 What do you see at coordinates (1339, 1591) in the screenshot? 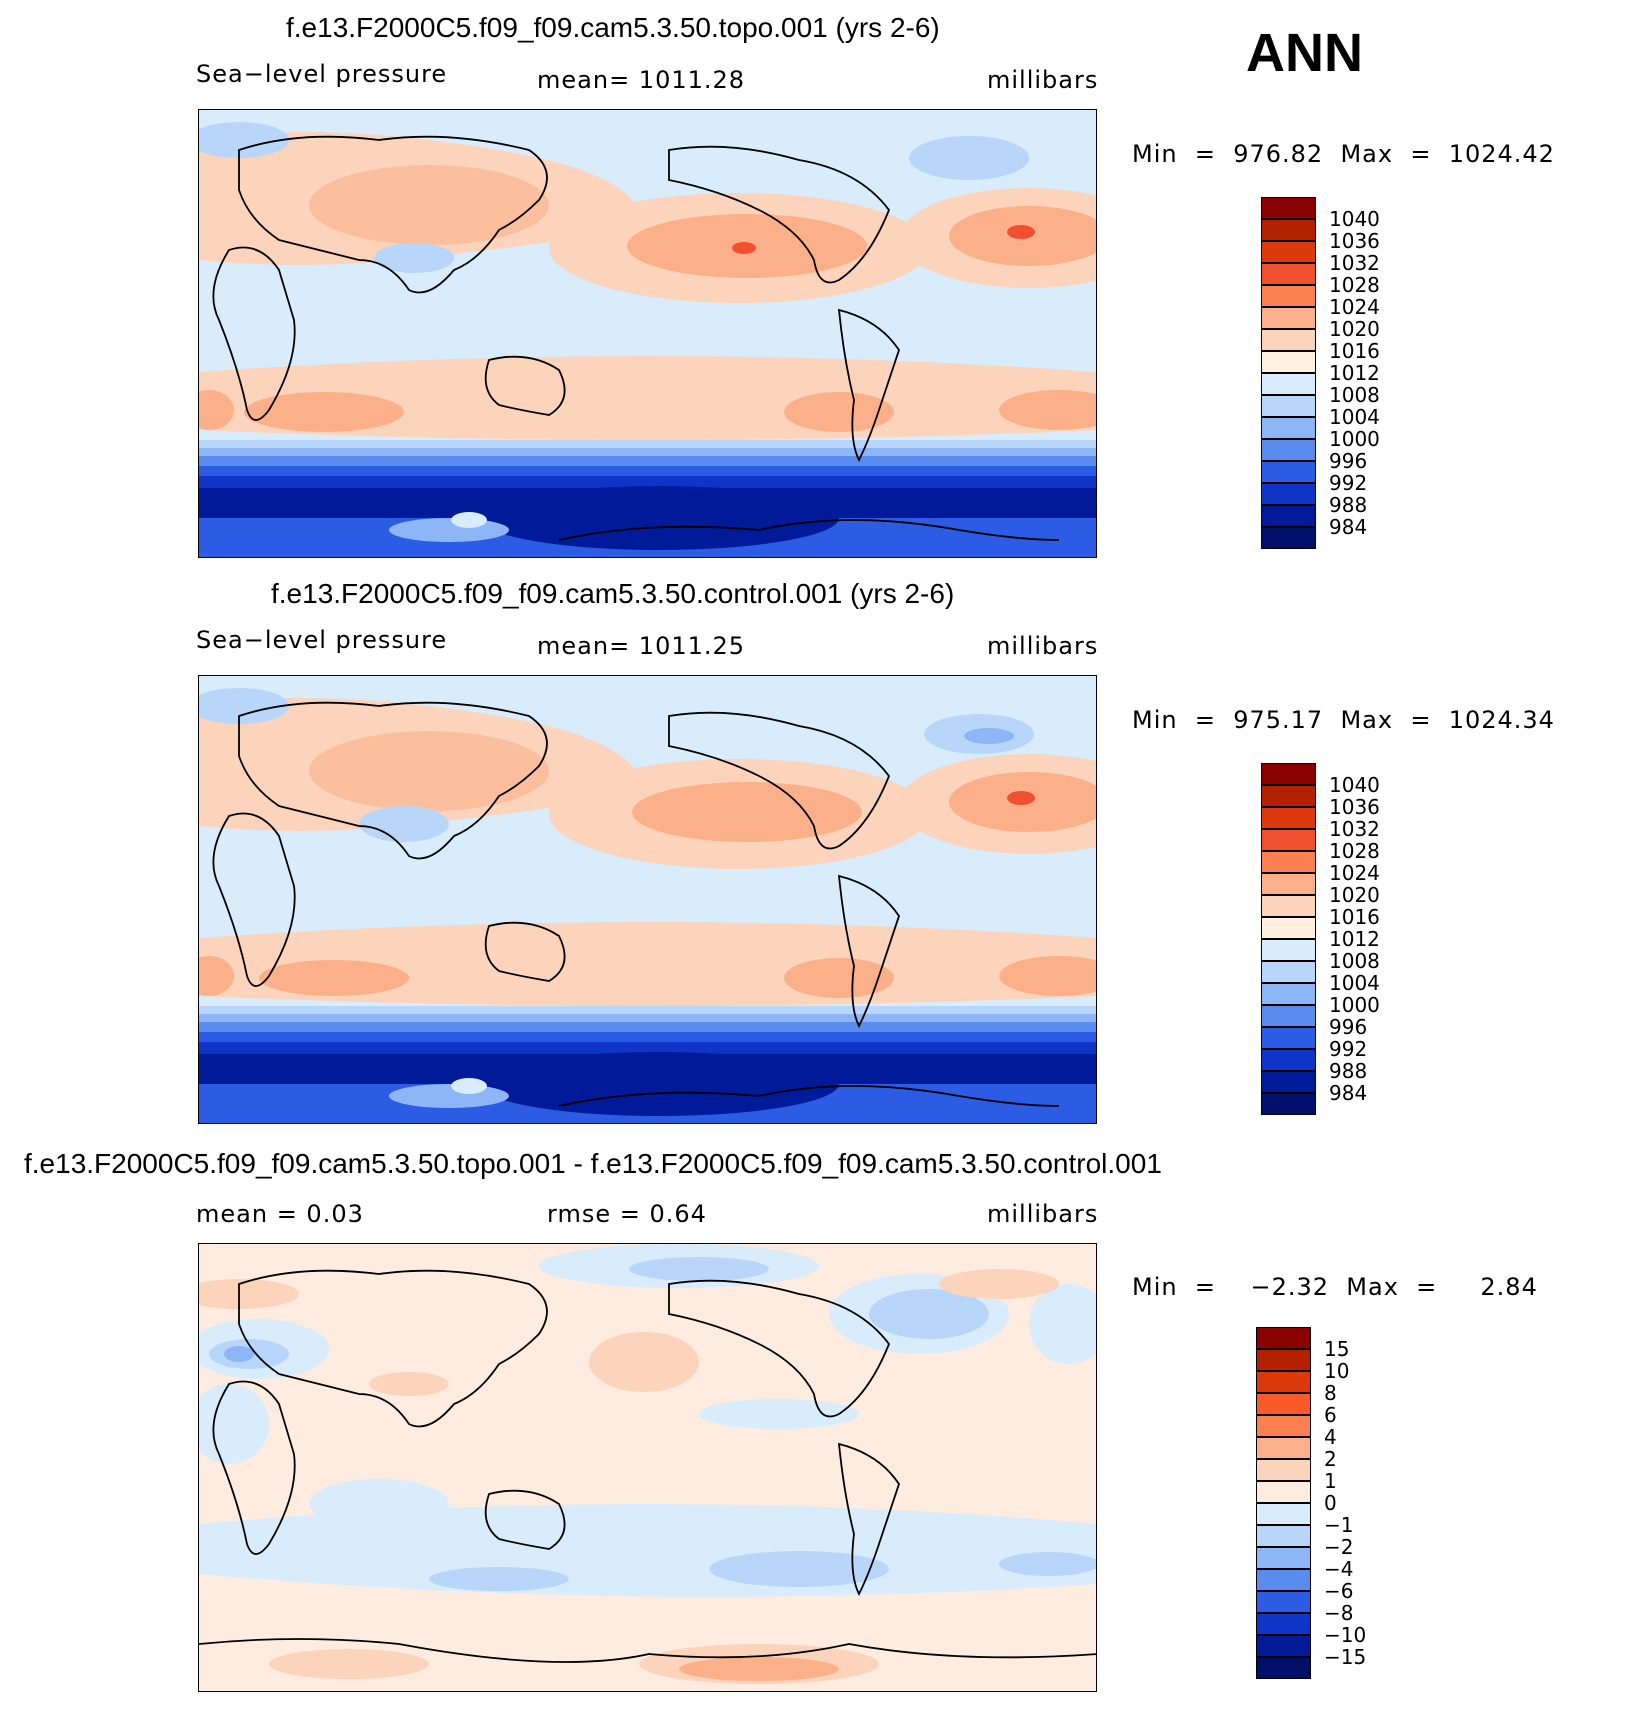
I see `colorbar-label: −6` at bounding box center [1339, 1591].